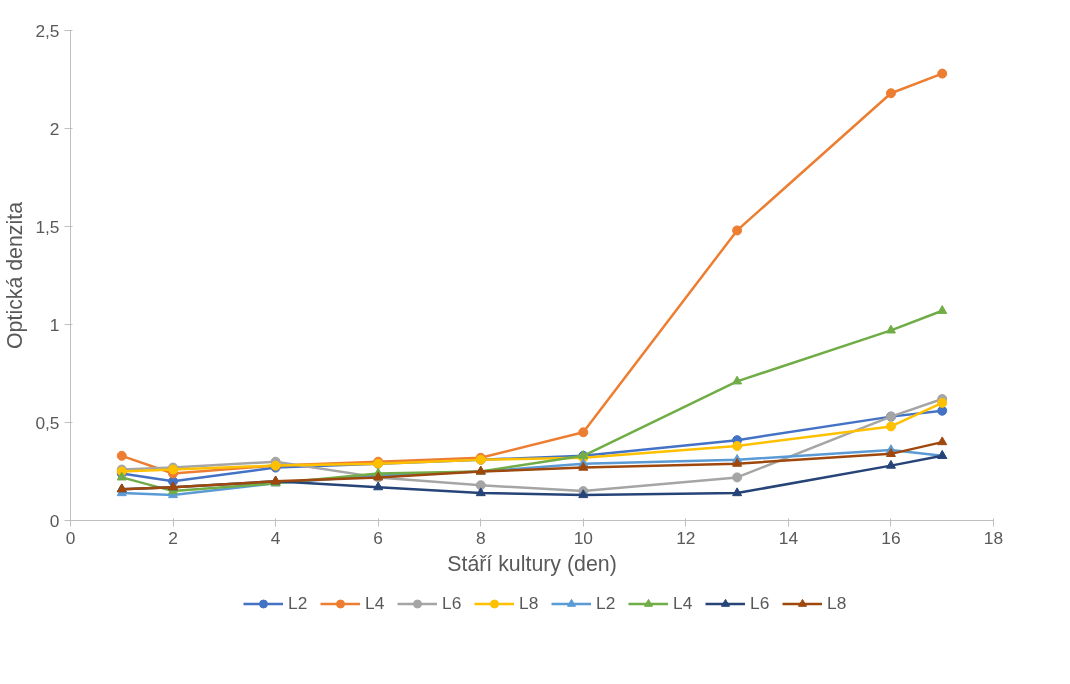 The image size is (1070, 684). I want to click on y-axis-title: Optická denzita, so click(15, 275).